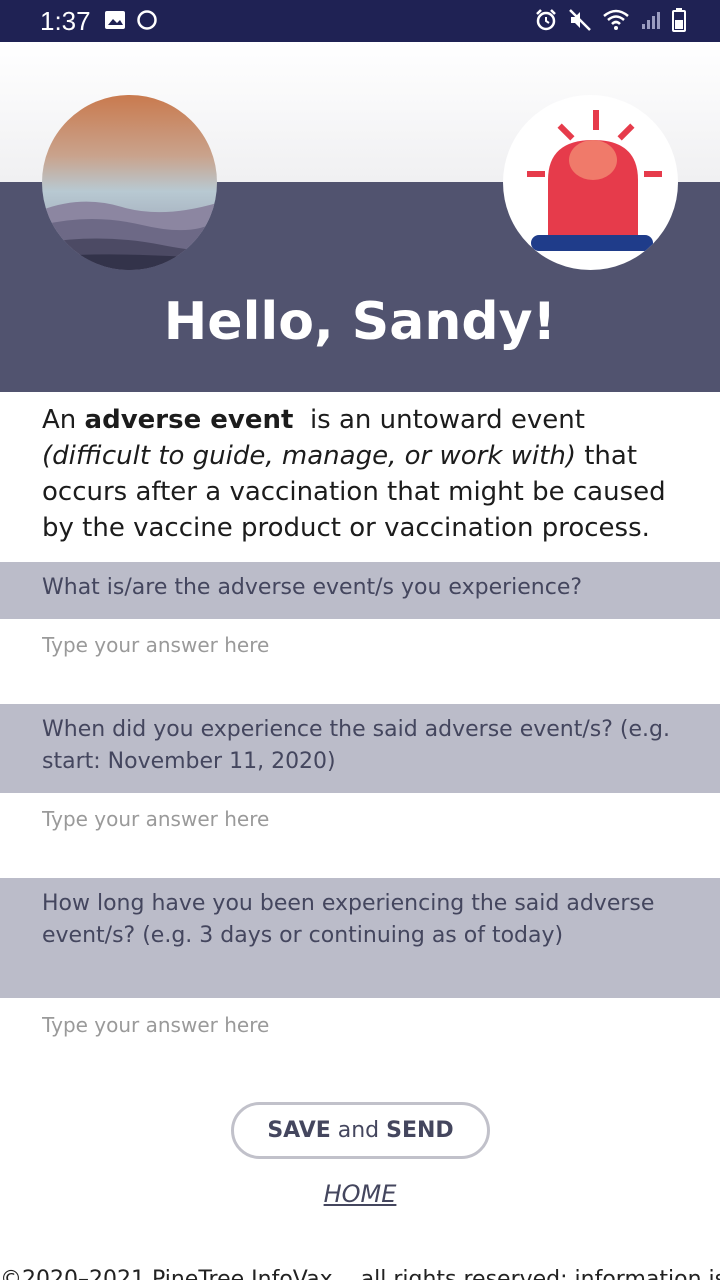 This screenshot has height=1280, width=720. Describe the element at coordinates (360, 322) in the screenshot. I see `greeting-title: Hello, Sandy!` at that location.